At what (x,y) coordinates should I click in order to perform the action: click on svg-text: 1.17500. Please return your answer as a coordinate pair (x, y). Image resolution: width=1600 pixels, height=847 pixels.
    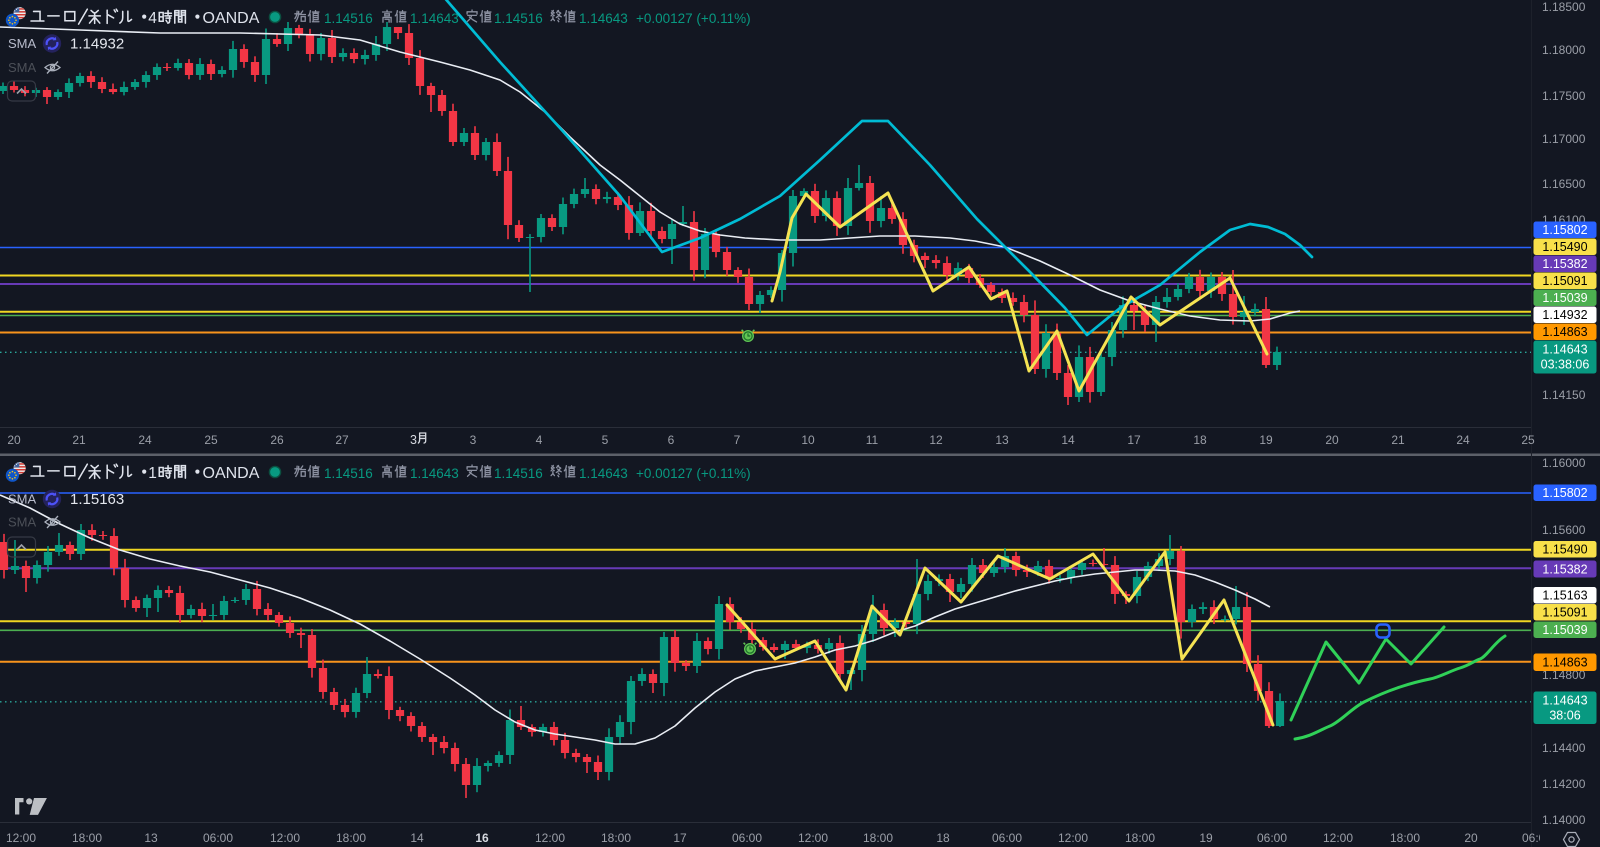
    Looking at the image, I should click on (1564, 96).